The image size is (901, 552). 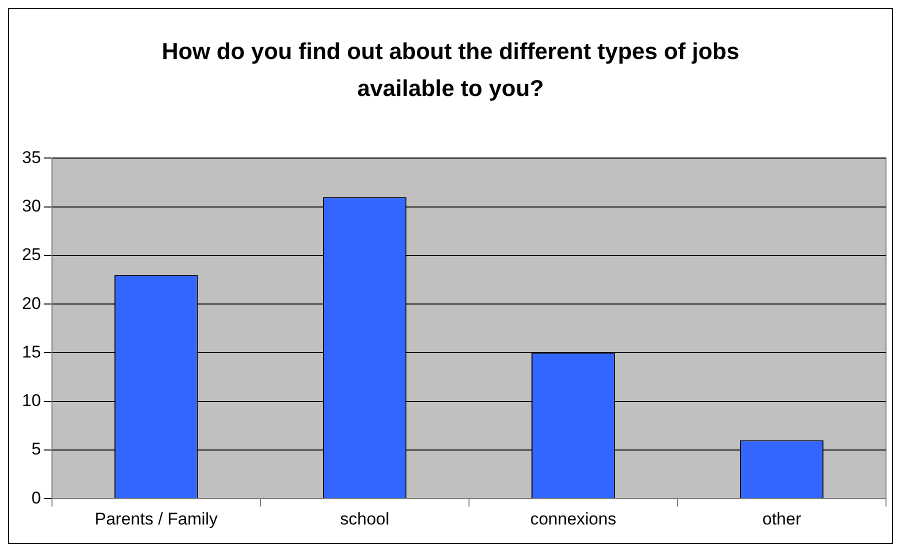 What do you see at coordinates (365, 518) in the screenshot?
I see `x-tick-label: school` at bounding box center [365, 518].